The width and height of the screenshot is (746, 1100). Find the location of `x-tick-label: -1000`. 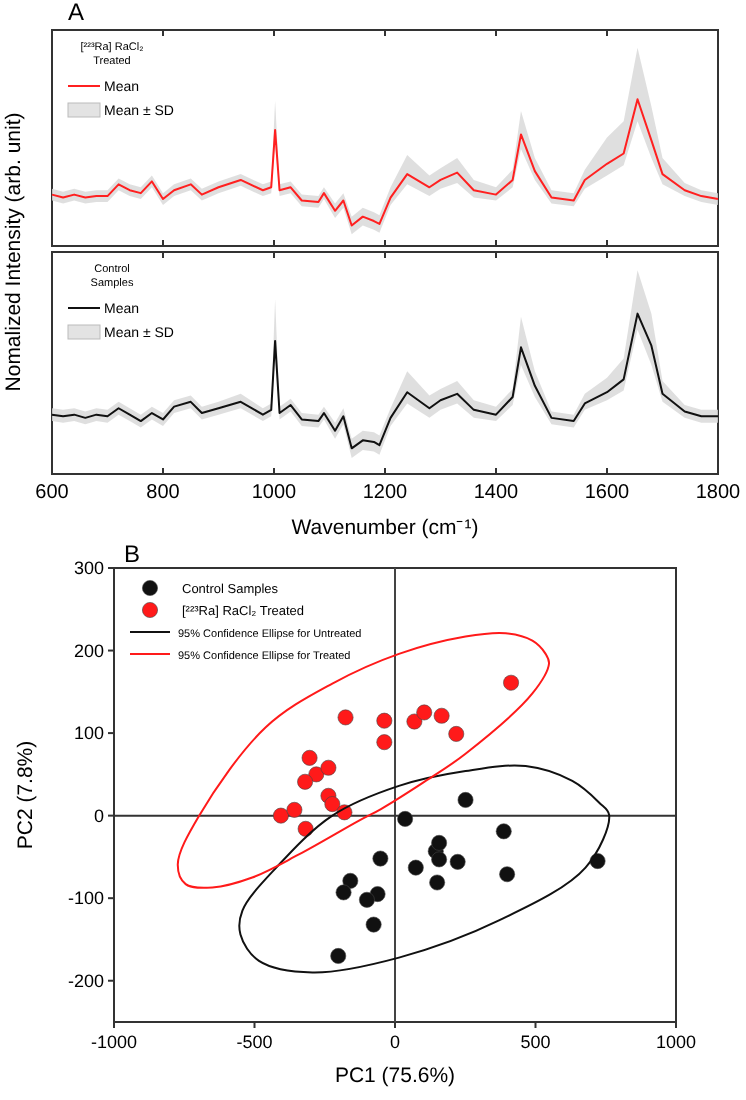

x-tick-label: -1000 is located at coordinates (114, 1042).